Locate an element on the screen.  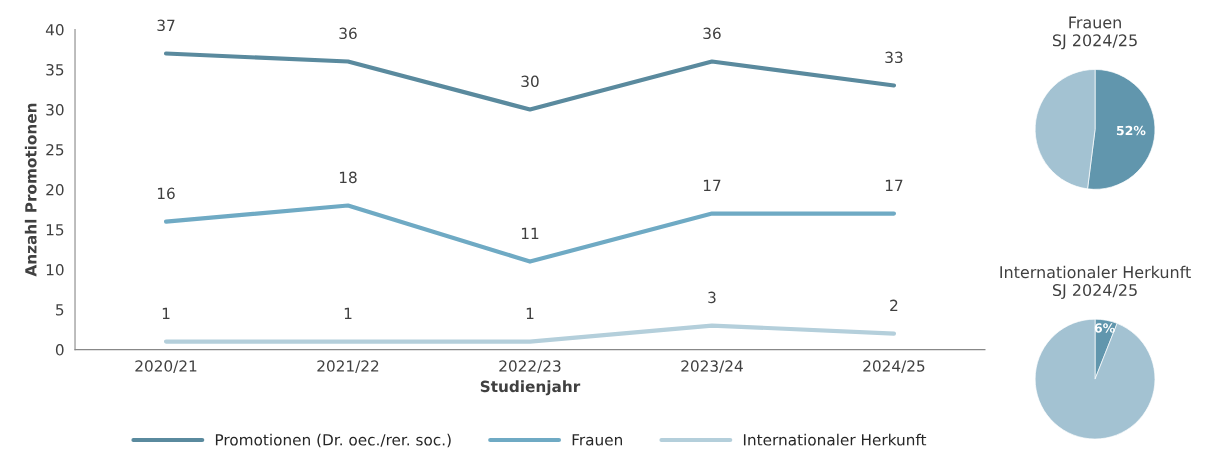
legend-label: Internationaler Herkunft is located at coordinates (835, 439).